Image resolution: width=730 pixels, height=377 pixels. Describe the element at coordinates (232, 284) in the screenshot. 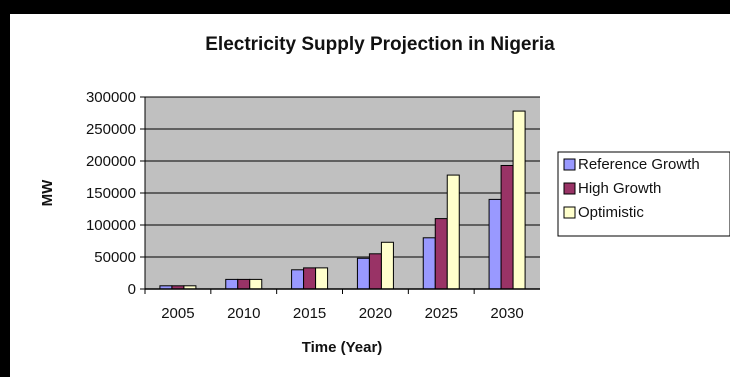

I see `bar-reference-growth-2010` at that location.